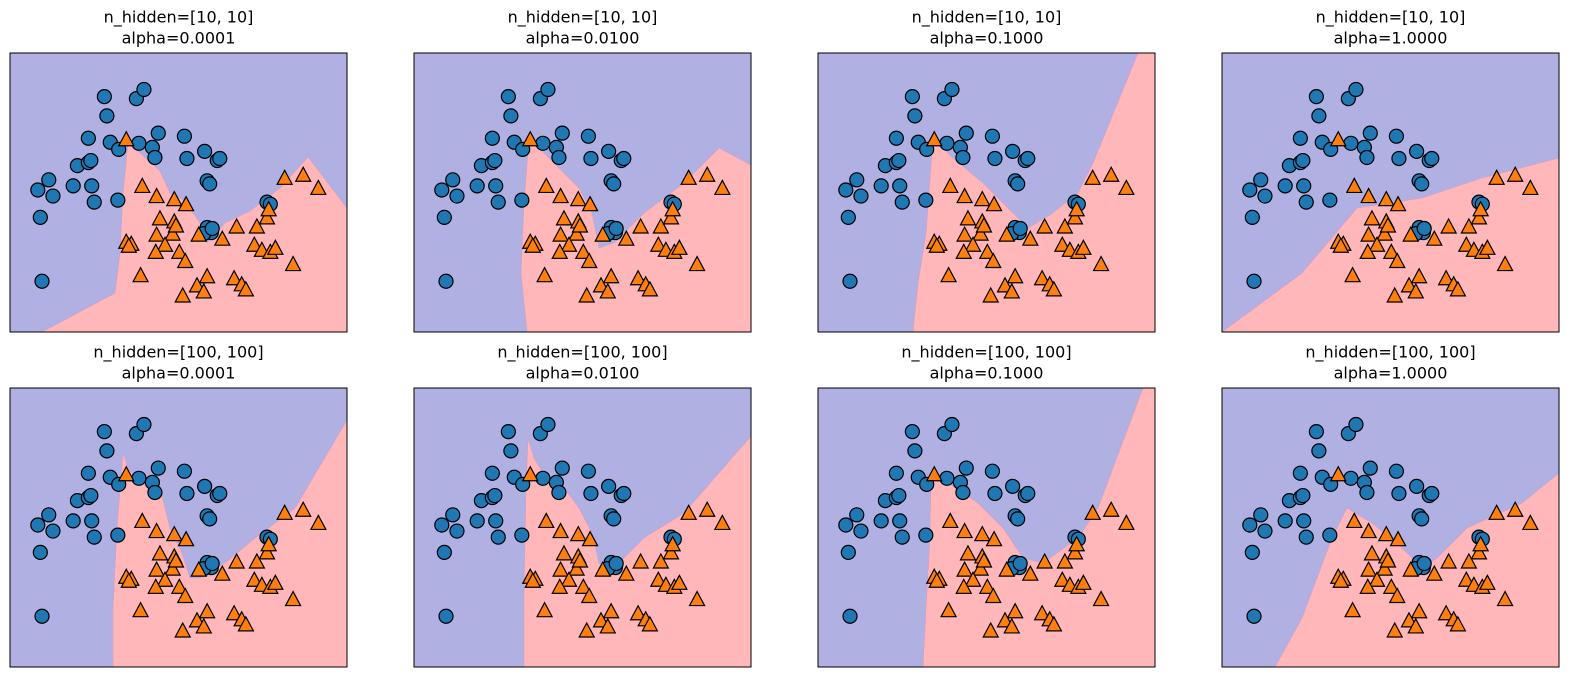  Describe the element at coordinates (987, 373) in the screenshot. I see `panel-title: alpha=0.1000` at that location.